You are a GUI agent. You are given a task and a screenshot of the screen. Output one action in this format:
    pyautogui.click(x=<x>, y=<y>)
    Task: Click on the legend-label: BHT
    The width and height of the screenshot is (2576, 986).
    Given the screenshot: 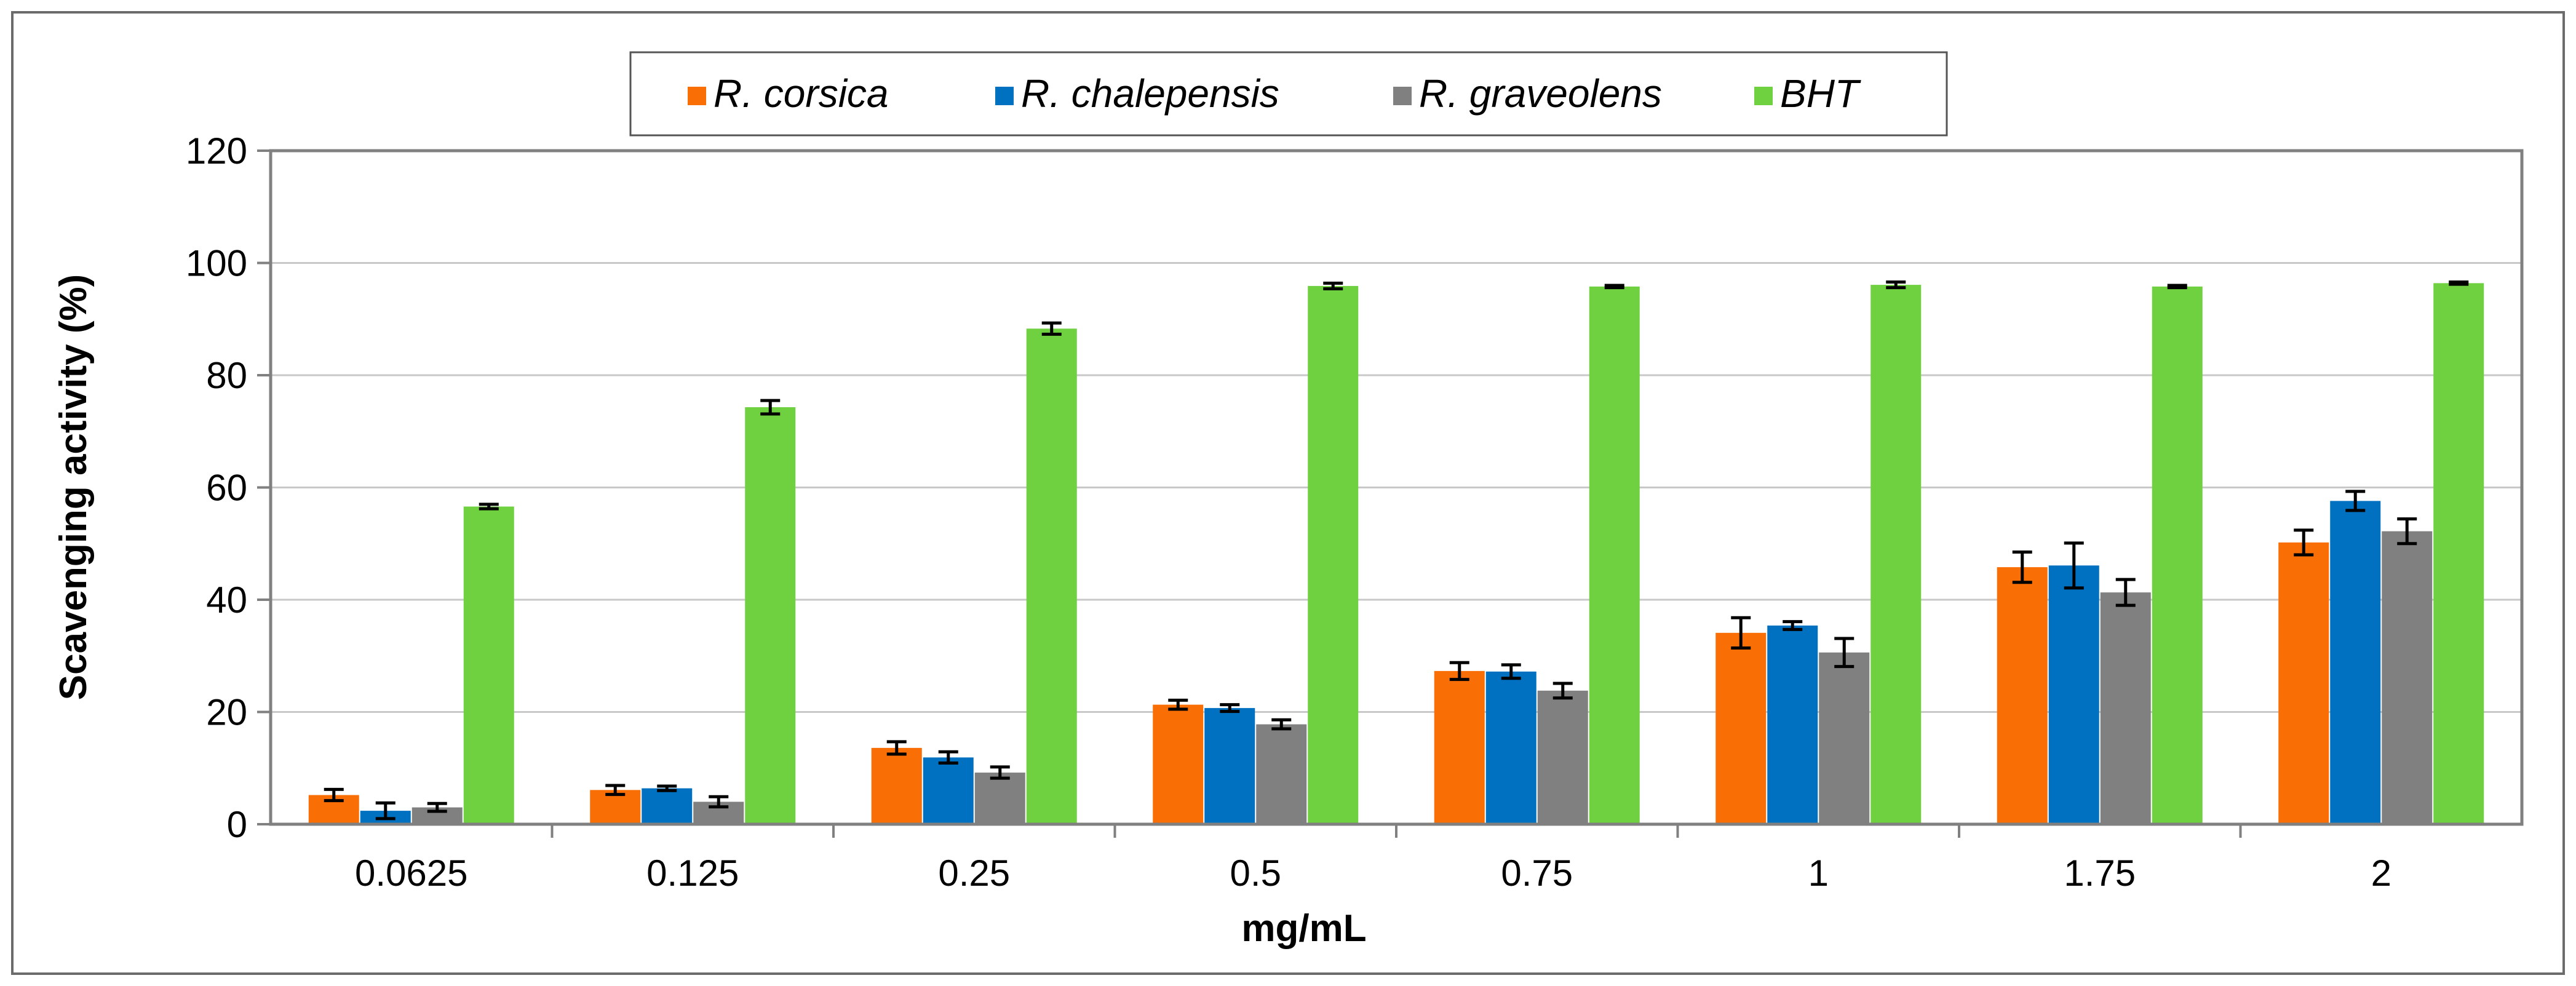 What is the action you would take?
    pyautogui.click(x=1820, y=93)
    